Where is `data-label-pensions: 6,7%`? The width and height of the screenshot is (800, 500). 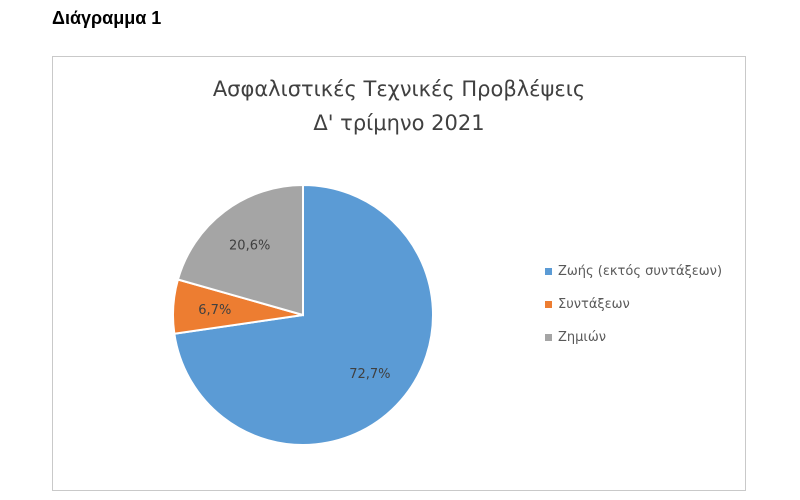
data-label-pensions: 6,7% is located at coordinates (214, 310).